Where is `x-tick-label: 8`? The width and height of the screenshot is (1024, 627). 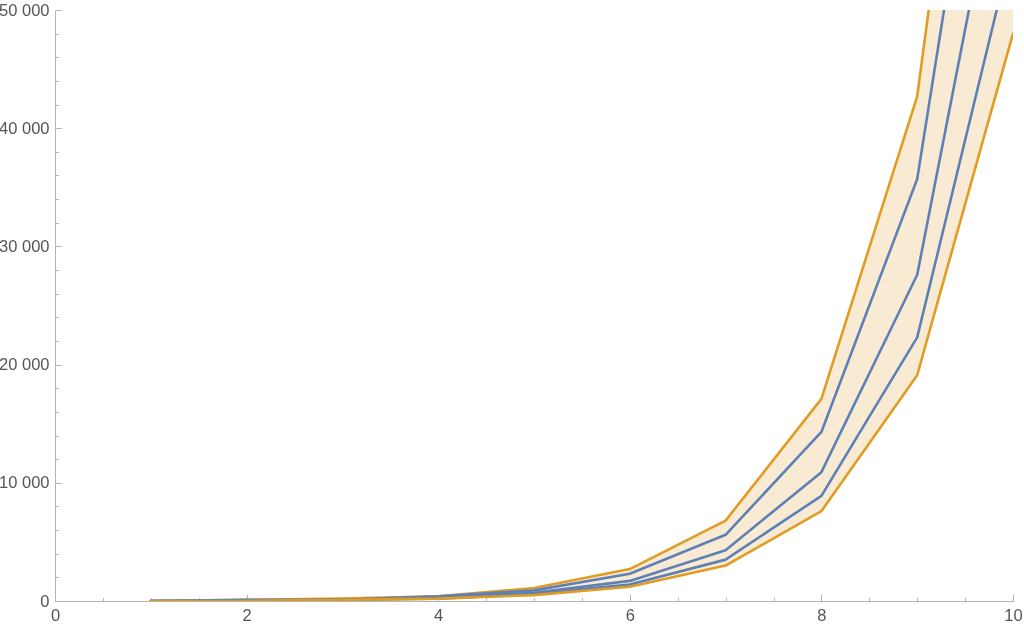 x-tick-label: 8 is located at coordinates (822, 614).